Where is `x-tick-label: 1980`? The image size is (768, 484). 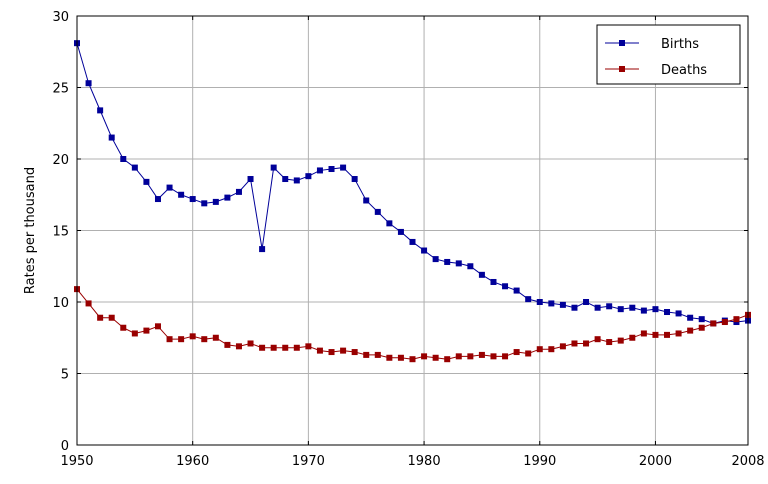
x-tick-label: 1980 is located at coordinates (424, 461).